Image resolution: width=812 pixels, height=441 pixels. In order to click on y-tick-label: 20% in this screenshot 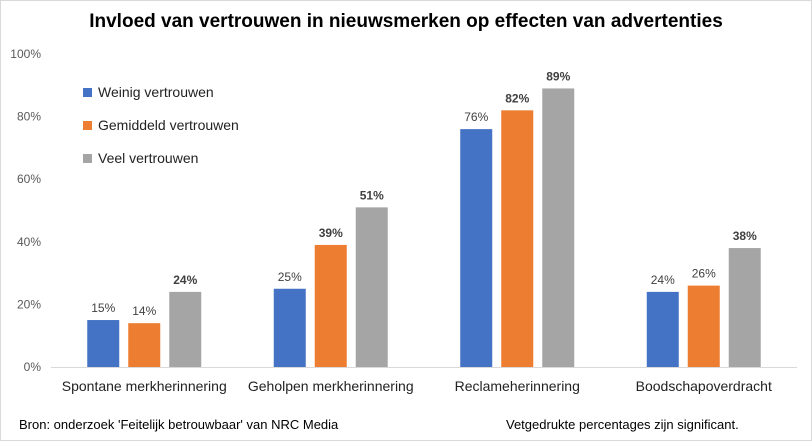, I will do `click(29, 304)`.